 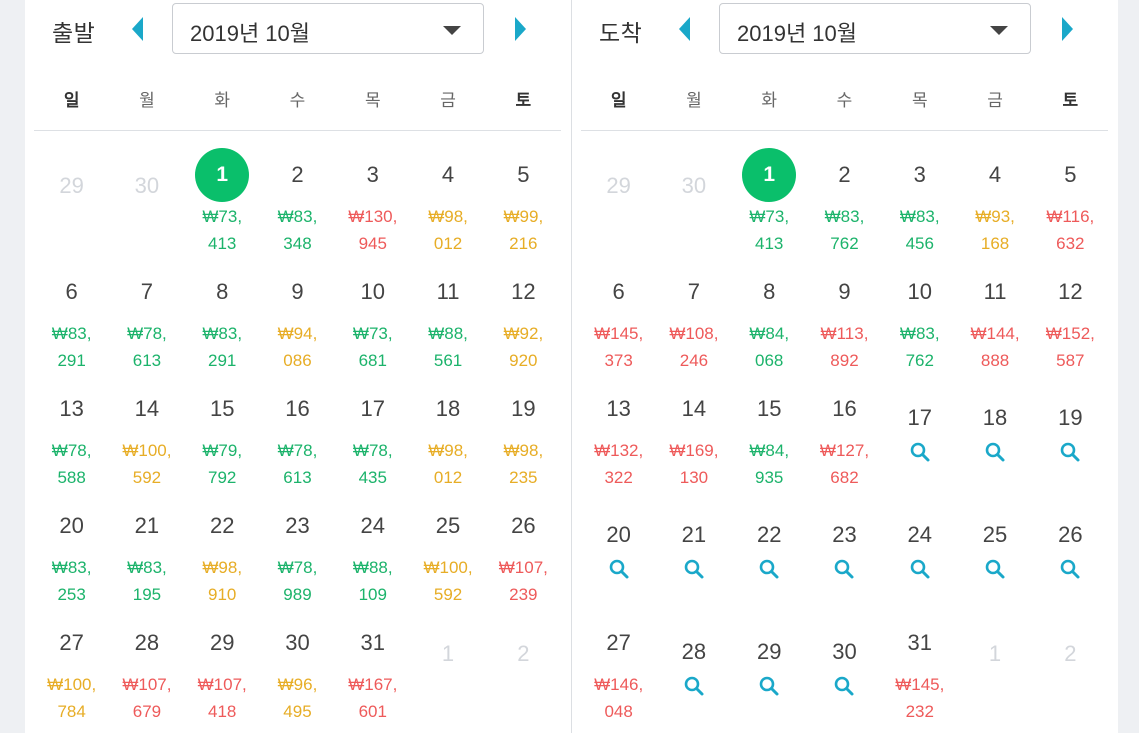 What do you see at coordinates (693, 320) in the screenshot?
I see `arrival-day-cell: 7 ₩108, 246` at bounding box center [693, 320].